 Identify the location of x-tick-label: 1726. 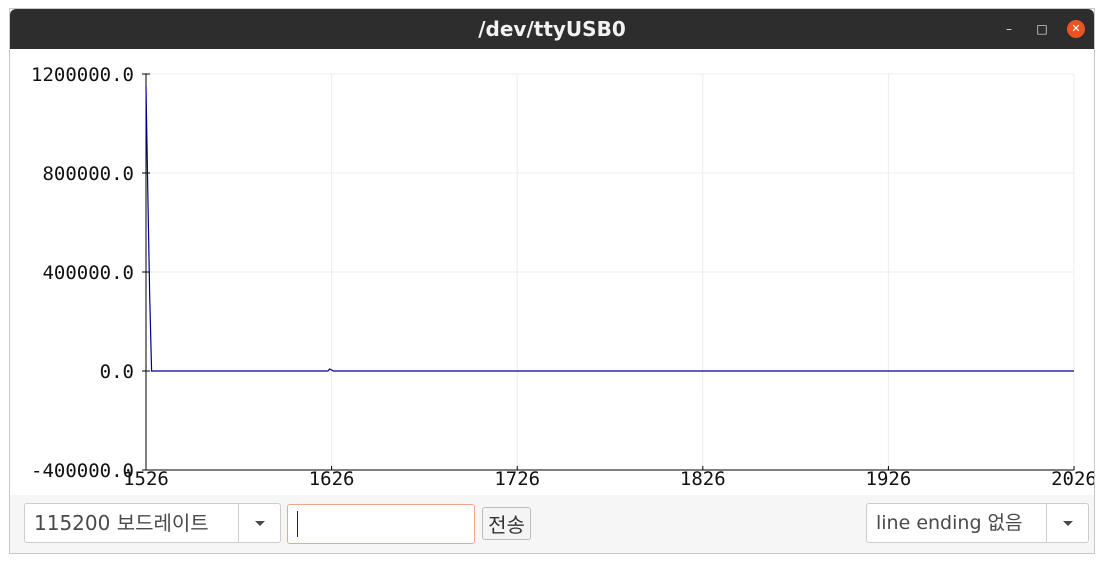
(517, 479).